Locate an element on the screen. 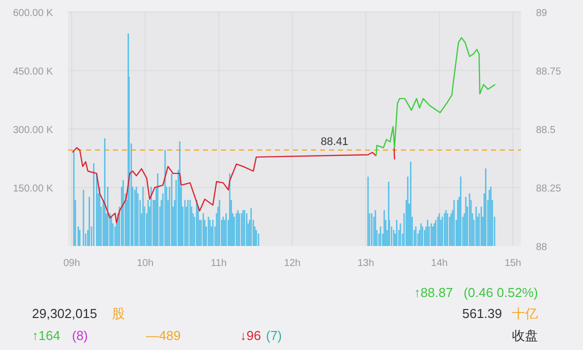  x-tick-label: 14h is located at coordinates (439, 263).